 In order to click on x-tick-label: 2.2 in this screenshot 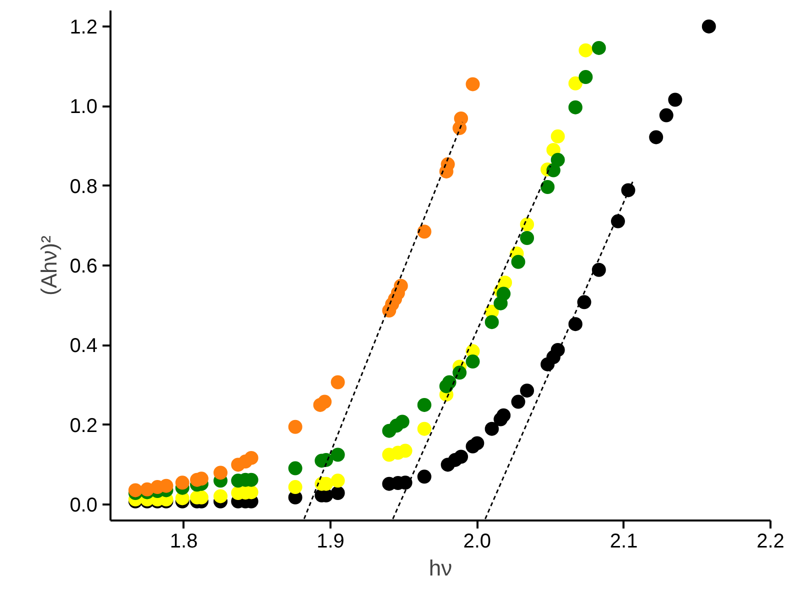, I will do `click(770, 541)`.